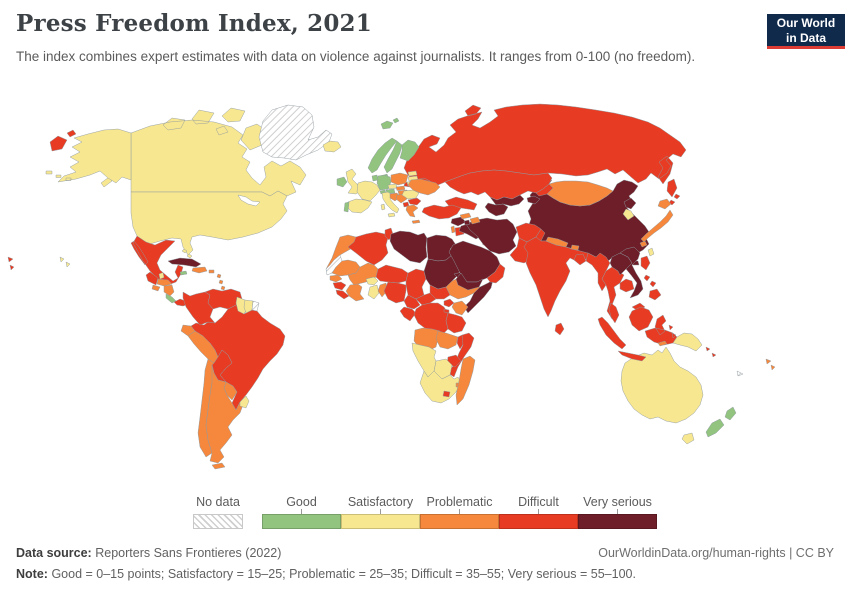 The height and width of the screenshot is (600, 850). What do you see at coordinates (339, 286) in the screenshot?
I see `region-guinea` at bounding box center [339, 286].